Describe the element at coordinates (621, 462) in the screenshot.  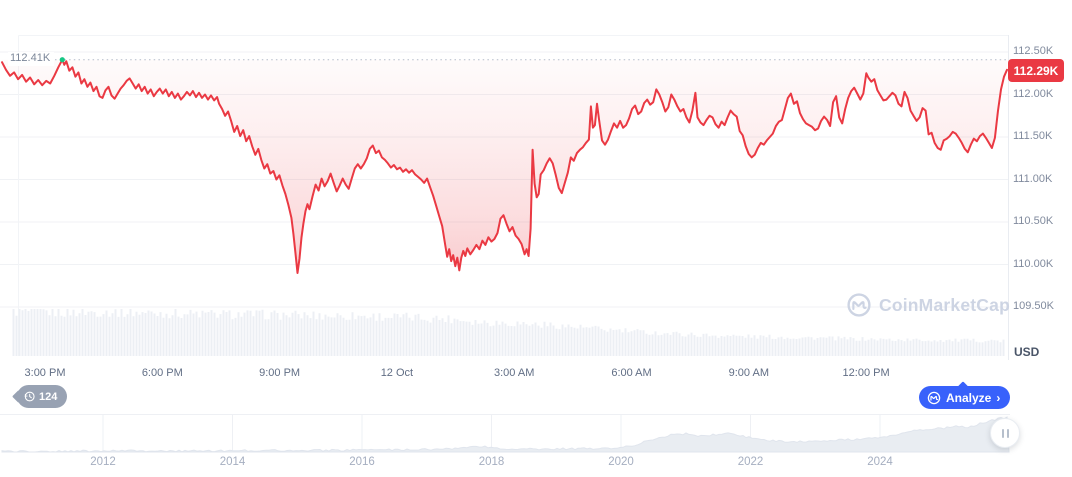
I see `year-axis-label: 2020` at that location.